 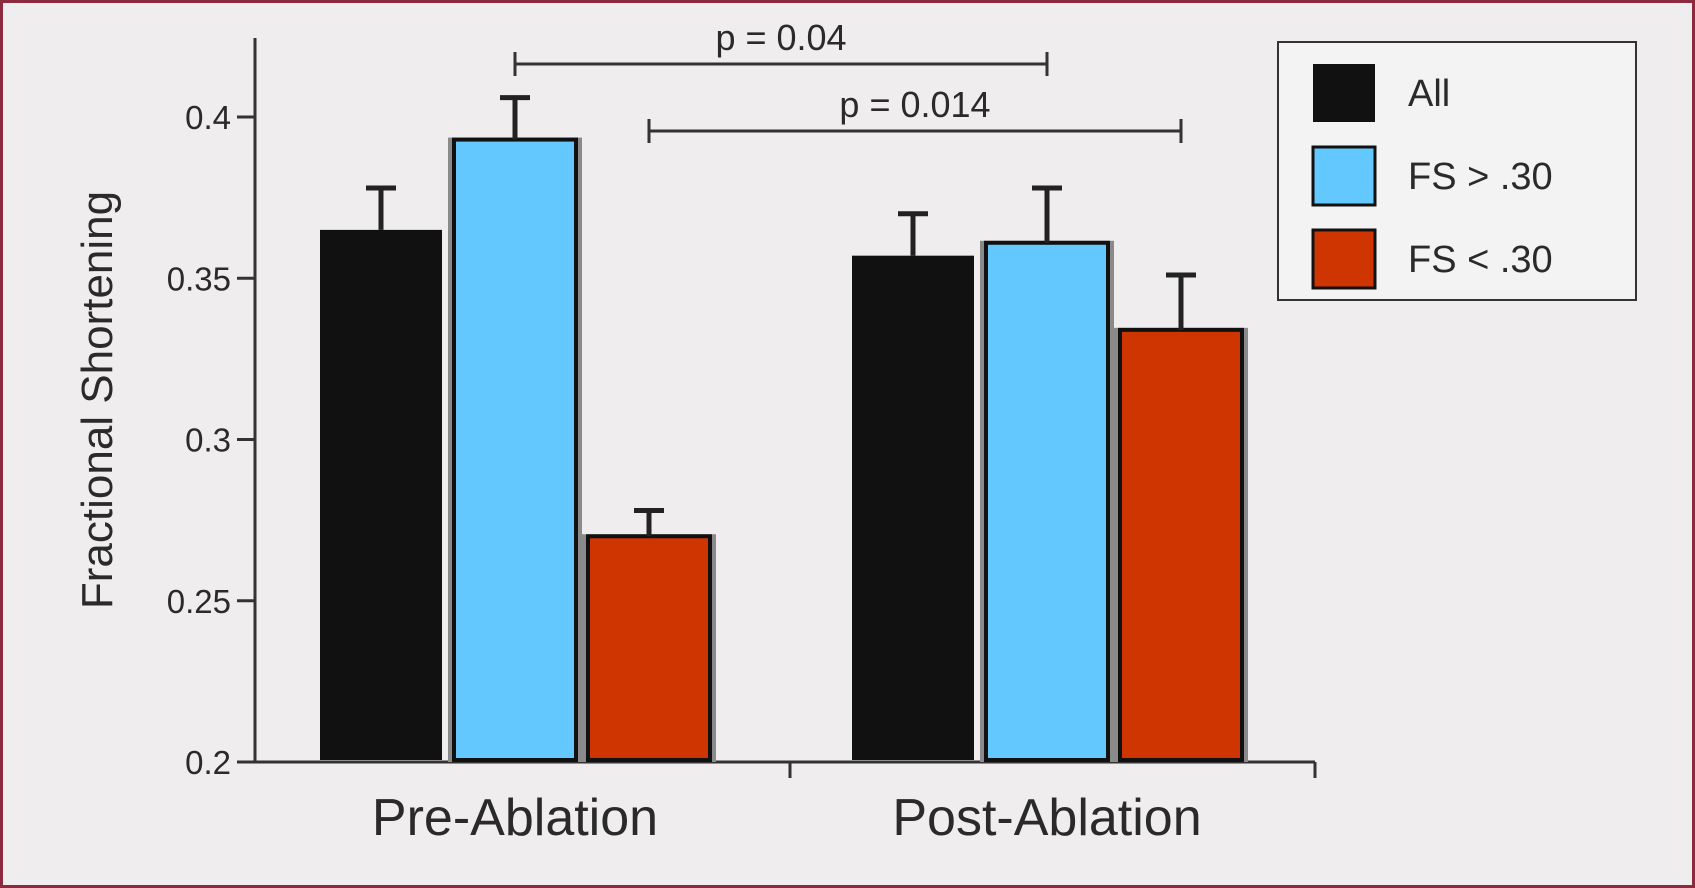 What do you see at coordinates (1480, 177) in the screenshot?
I see `legend-label: FS > .30` at bounding box center [1480, 177].